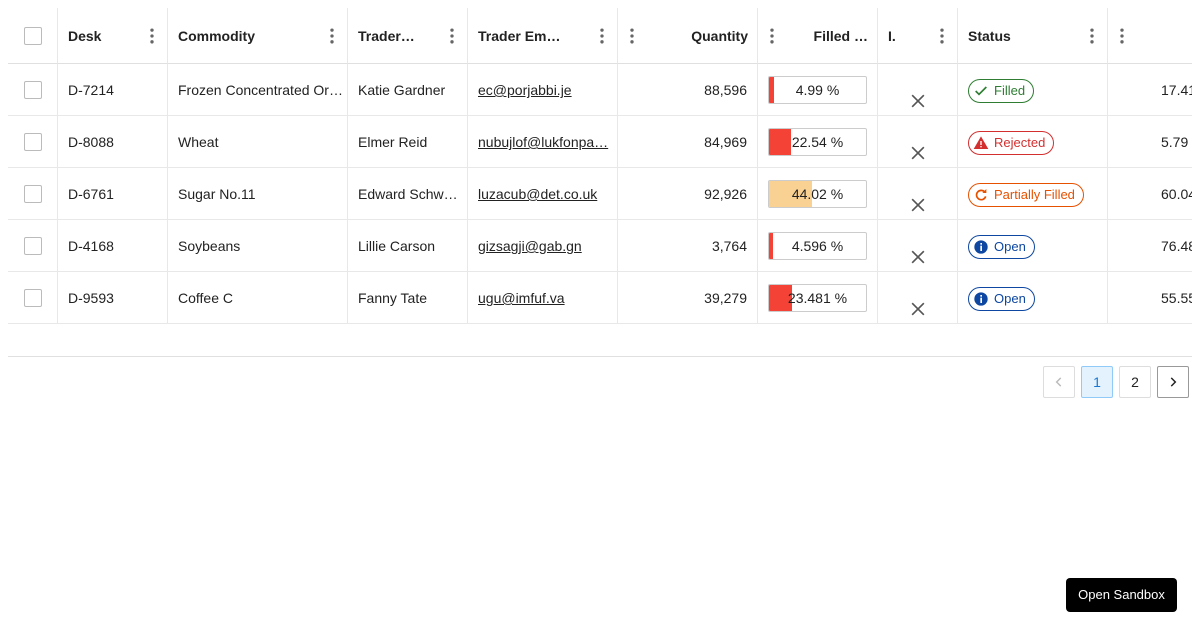 This screenshot has width=1200, height=630. Describe the element at coordinates (408, 142) in the screenshot. I see `trader-cell: Elmer Reid` at that location.